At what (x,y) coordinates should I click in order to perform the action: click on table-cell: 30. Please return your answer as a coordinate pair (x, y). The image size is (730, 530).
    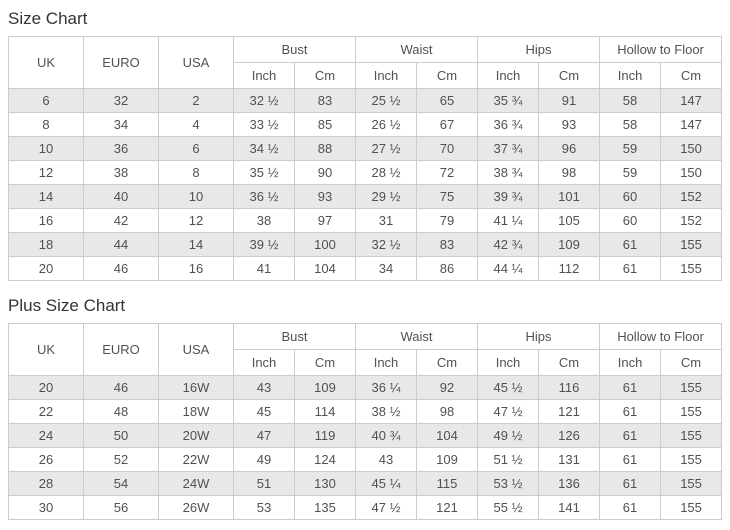
    Looking at the image, I should click on (46, 507).